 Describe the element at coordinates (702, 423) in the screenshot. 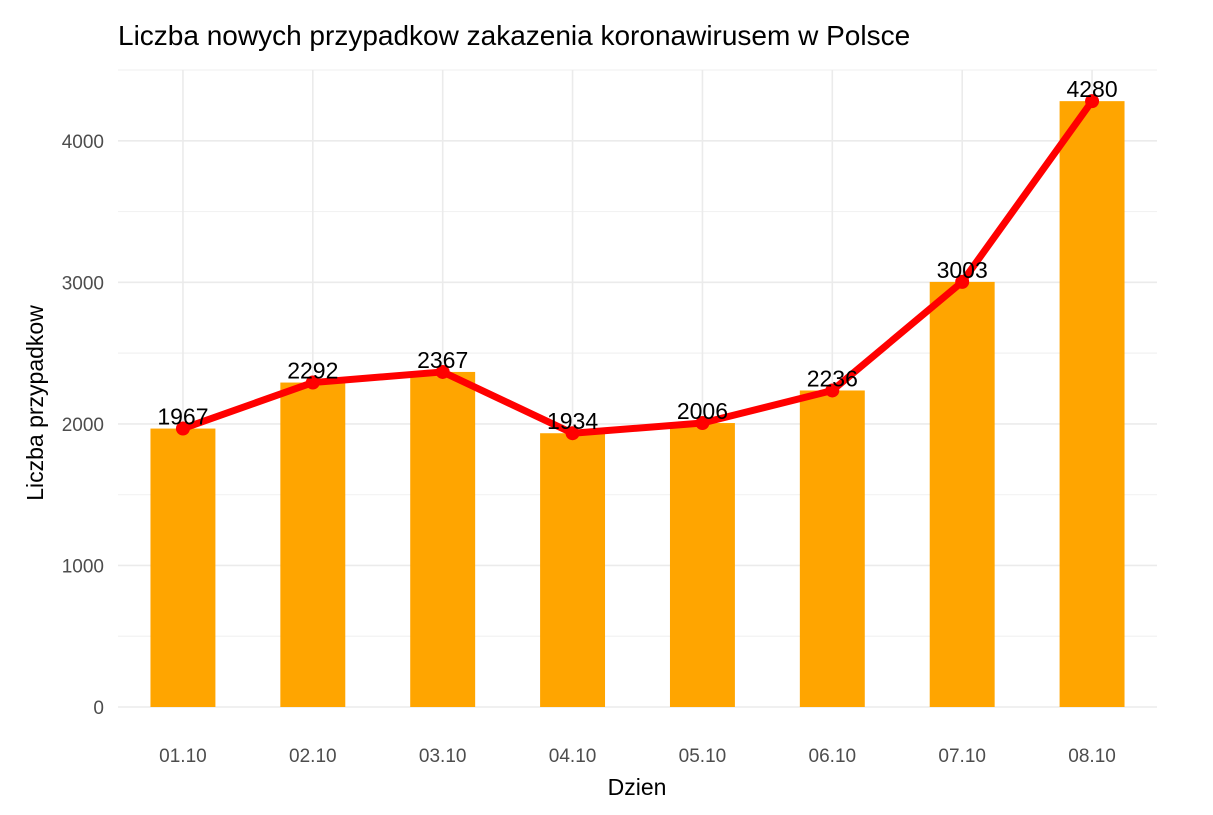

I see `line-point-05.10` at that location.